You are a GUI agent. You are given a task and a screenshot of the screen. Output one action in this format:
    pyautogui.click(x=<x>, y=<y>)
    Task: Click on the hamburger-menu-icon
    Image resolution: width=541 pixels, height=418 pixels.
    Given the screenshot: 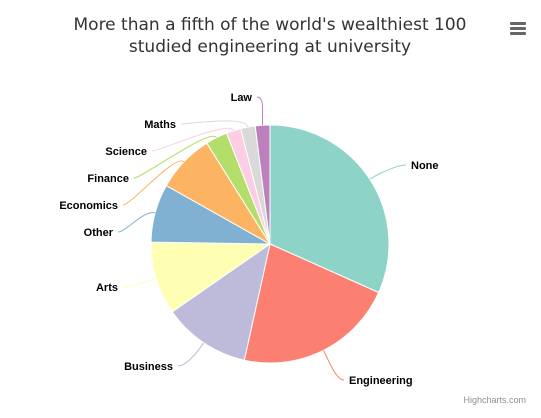 What is the action you would take?
    pyautogui.click(x=518, y=28)
    